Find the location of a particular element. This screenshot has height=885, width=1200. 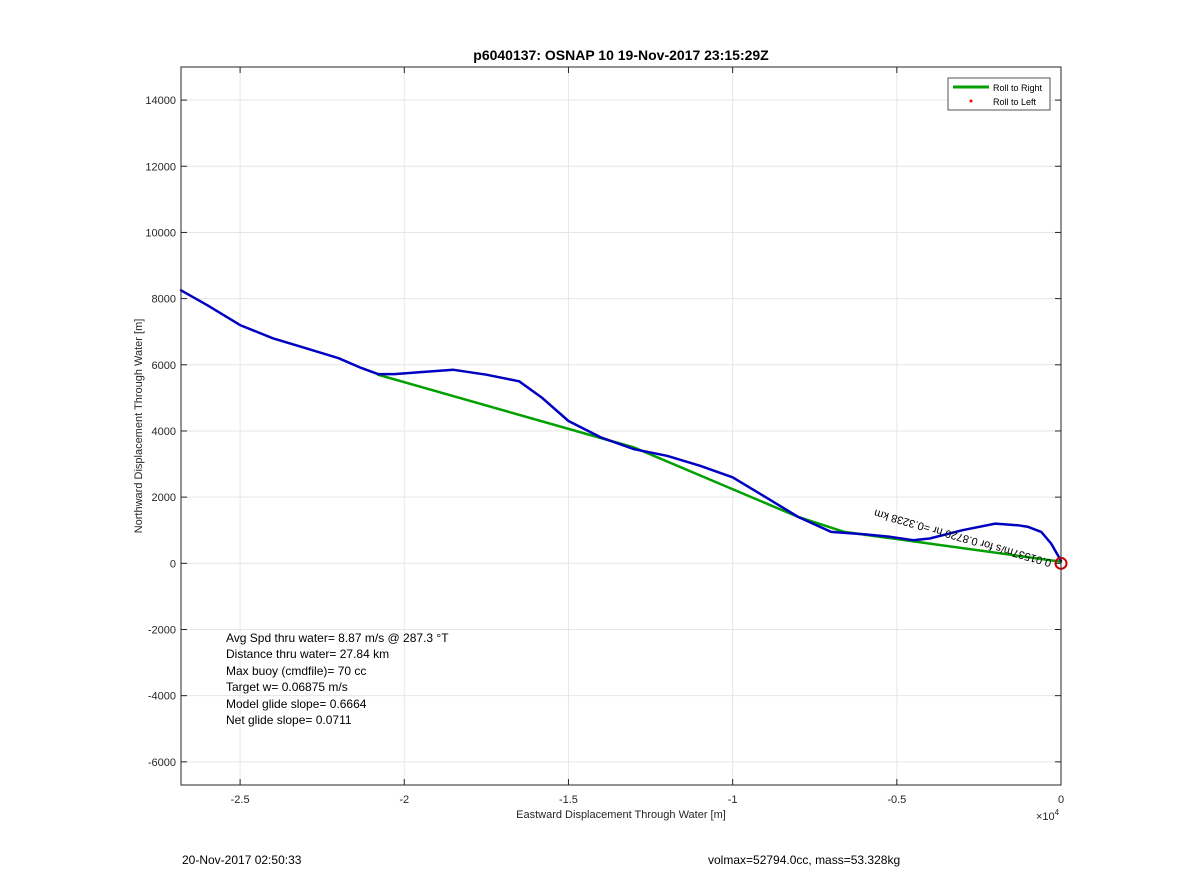

y-tick-label: 14000 is located at coordinates (160, 101).